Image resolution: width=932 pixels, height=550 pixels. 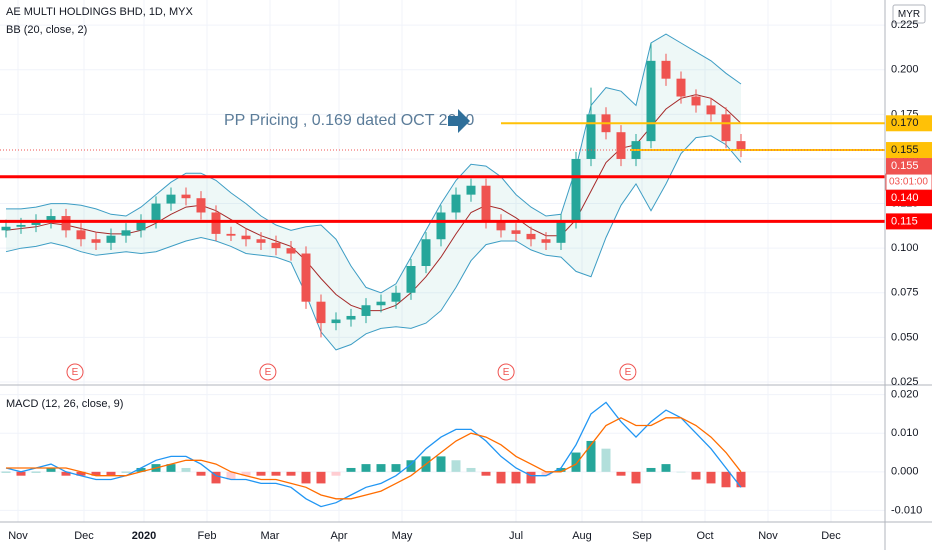 I want to click on currency-label: MYR, so click(x=909, y=14).